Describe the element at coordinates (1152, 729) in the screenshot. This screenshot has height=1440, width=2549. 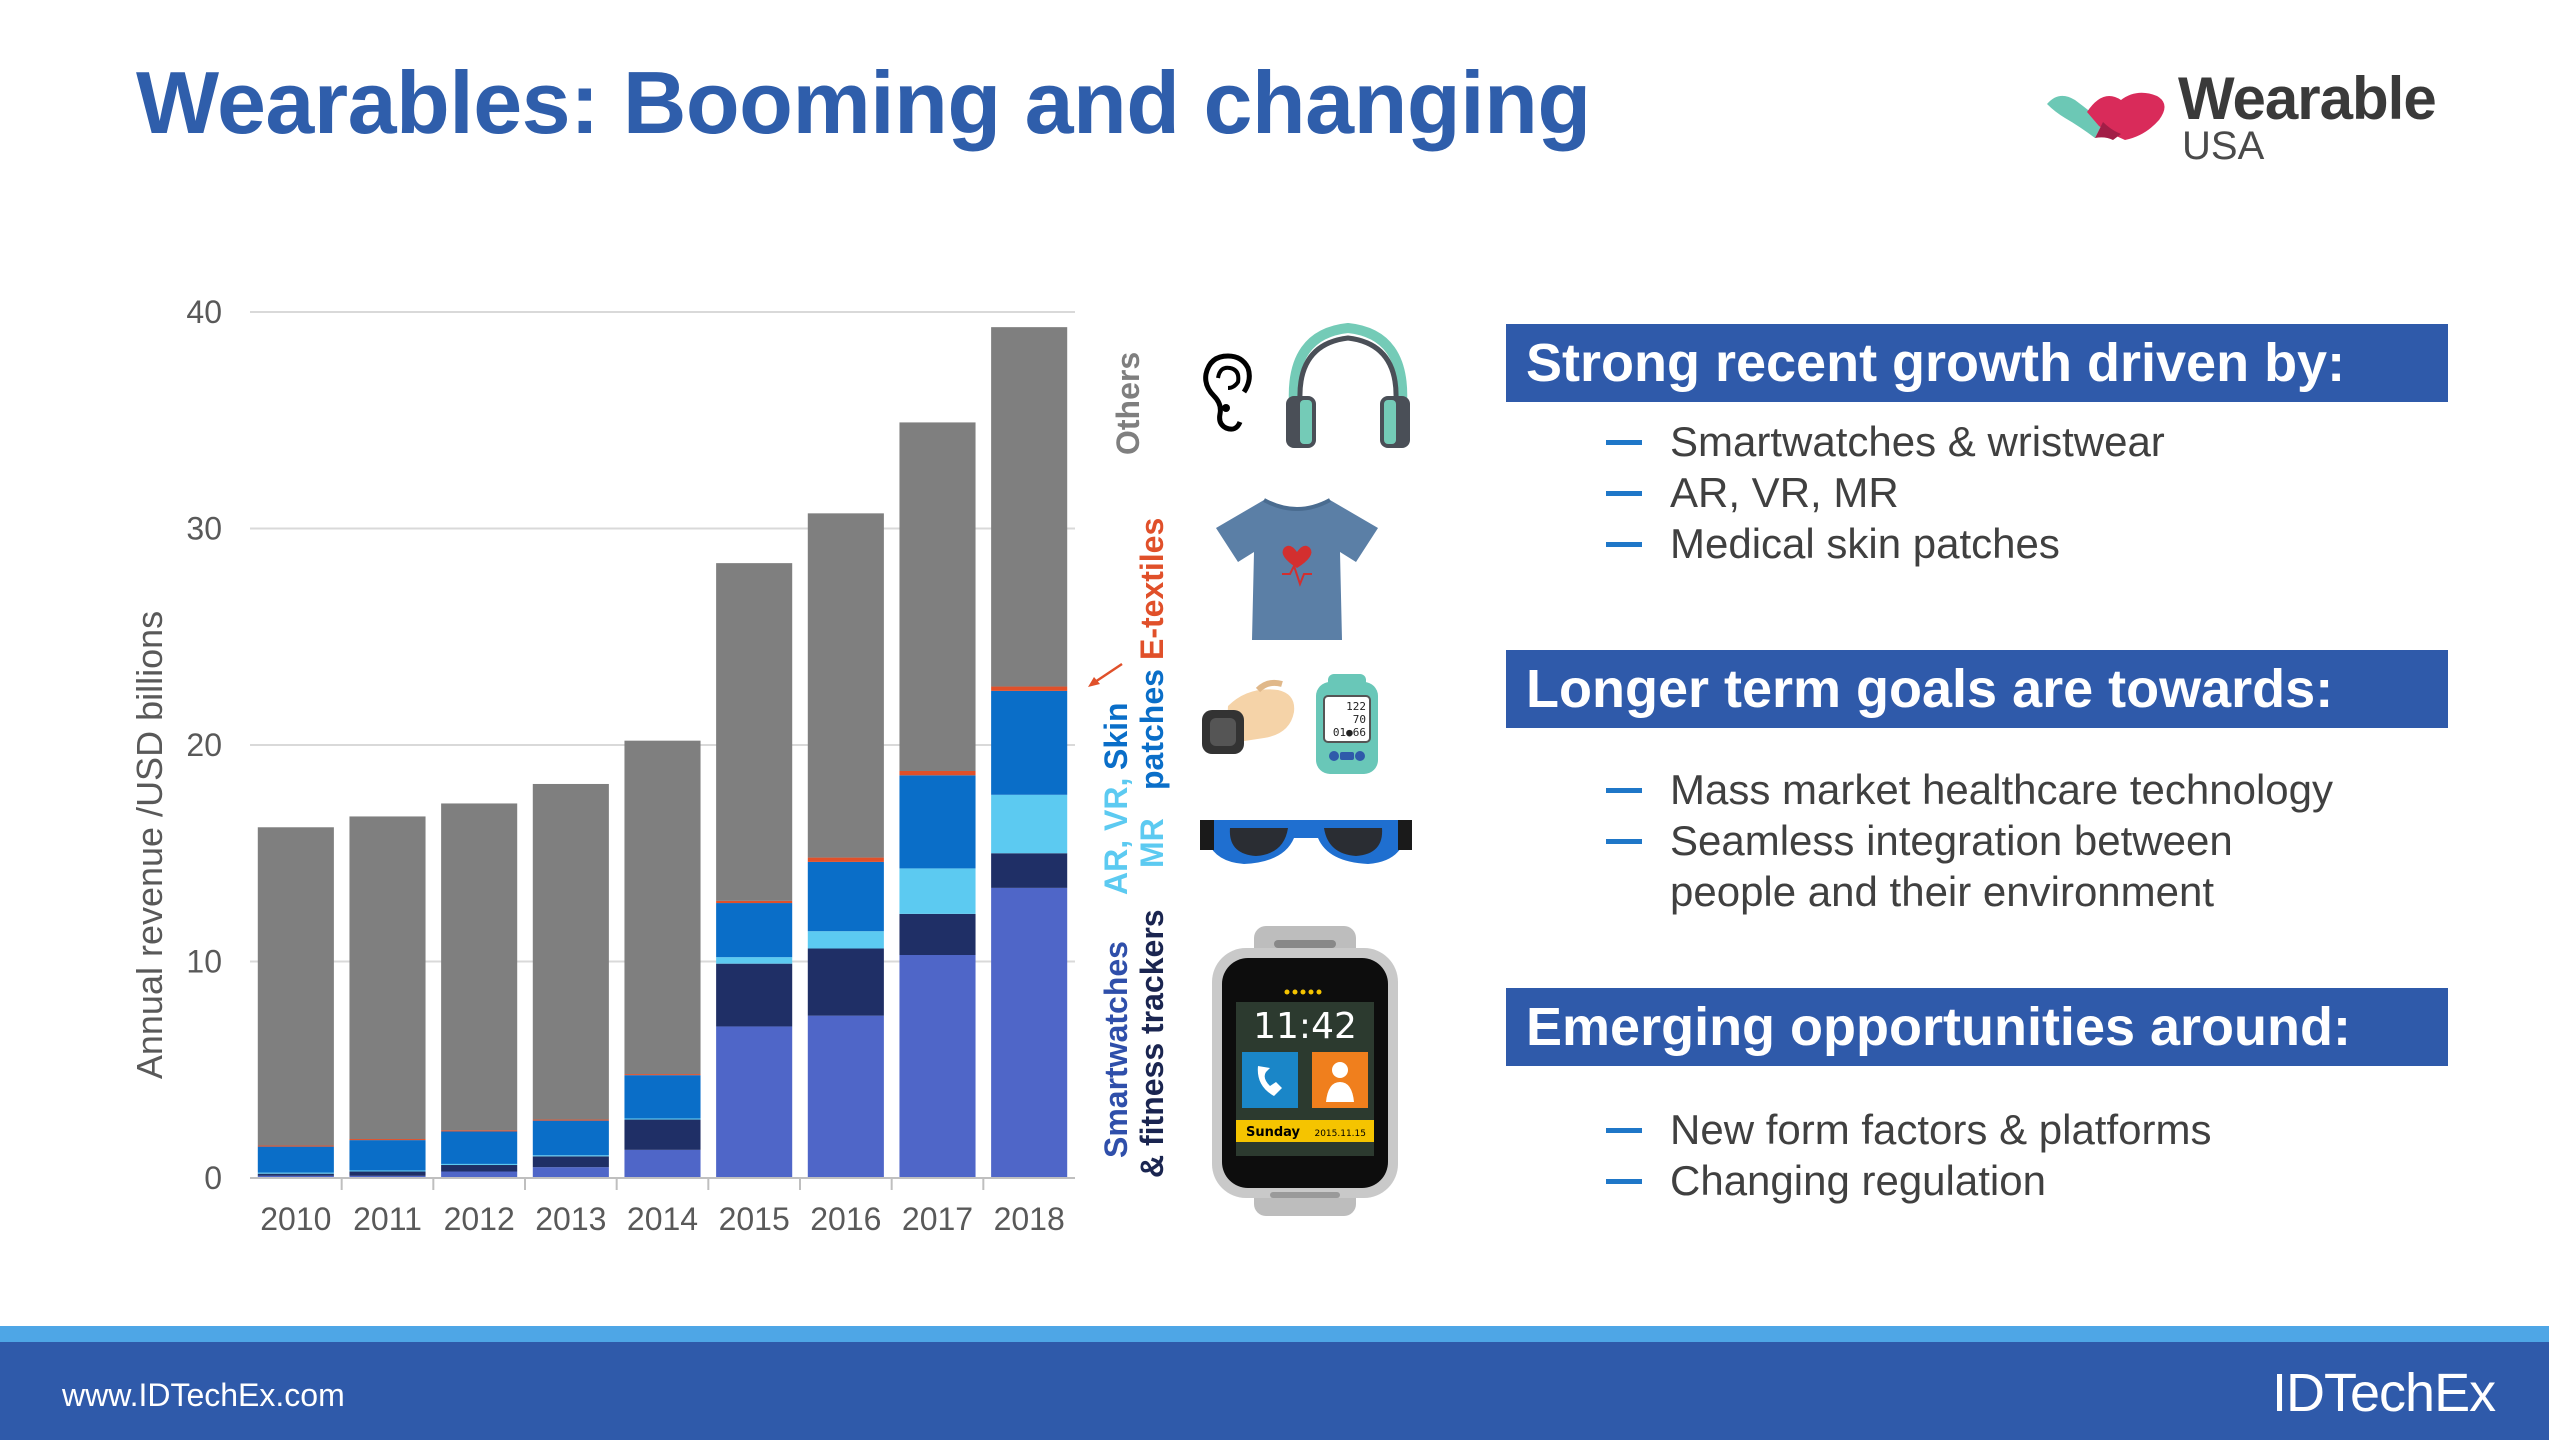
I see `category-label-skin-line2: patches` at that location.